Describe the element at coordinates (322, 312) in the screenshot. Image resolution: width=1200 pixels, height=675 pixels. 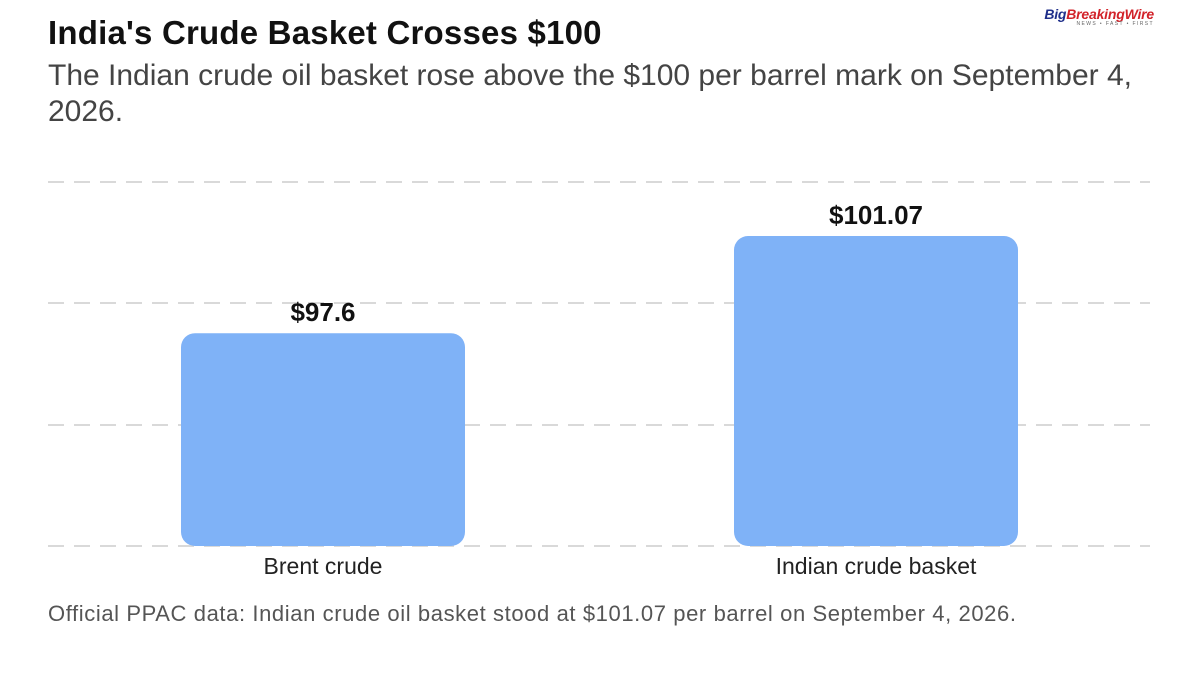
I see `bar-value-label: $97.6` at that location.